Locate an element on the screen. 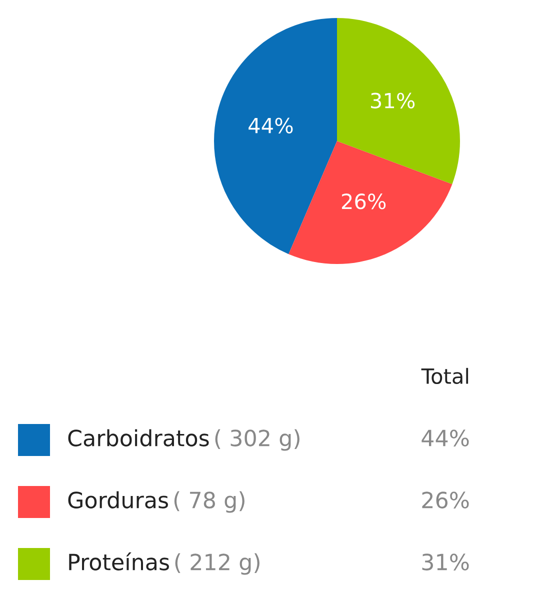 The image size is (545, 610). data-label: 44% is located at coordinates (270, 126).